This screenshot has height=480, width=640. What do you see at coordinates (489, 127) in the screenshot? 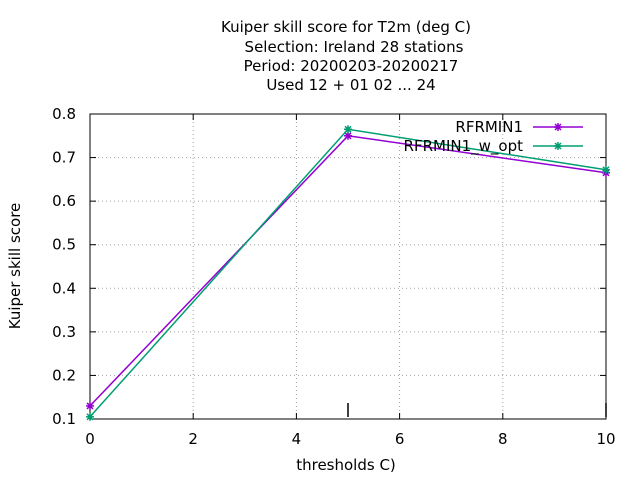
I see `legend-label: RFRMIN1` at bounding box center [489, 127].